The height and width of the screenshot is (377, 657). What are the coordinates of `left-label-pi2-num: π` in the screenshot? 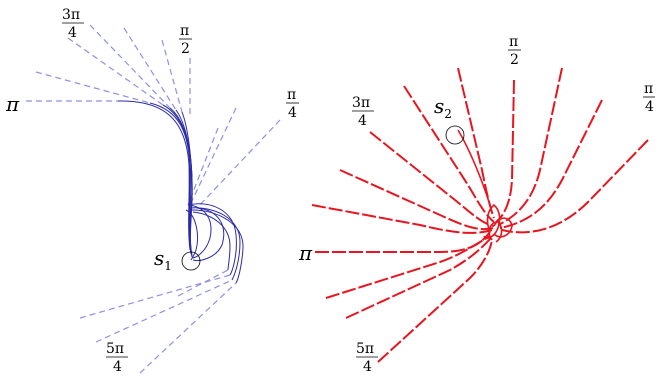 It's located at (184, 31).